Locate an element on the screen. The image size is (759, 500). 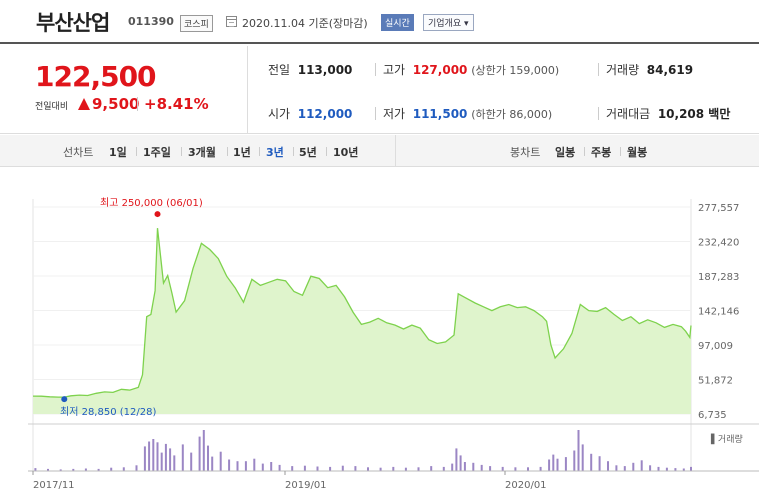
y-tick-label: 142,146 is located at coordinates (718, 312).